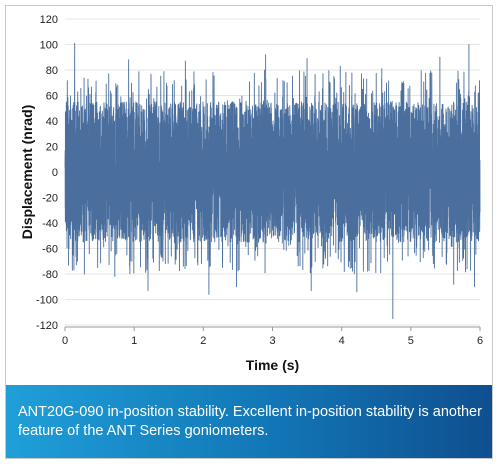  I want to click on x-tick-label: 3, so click(272, 341).